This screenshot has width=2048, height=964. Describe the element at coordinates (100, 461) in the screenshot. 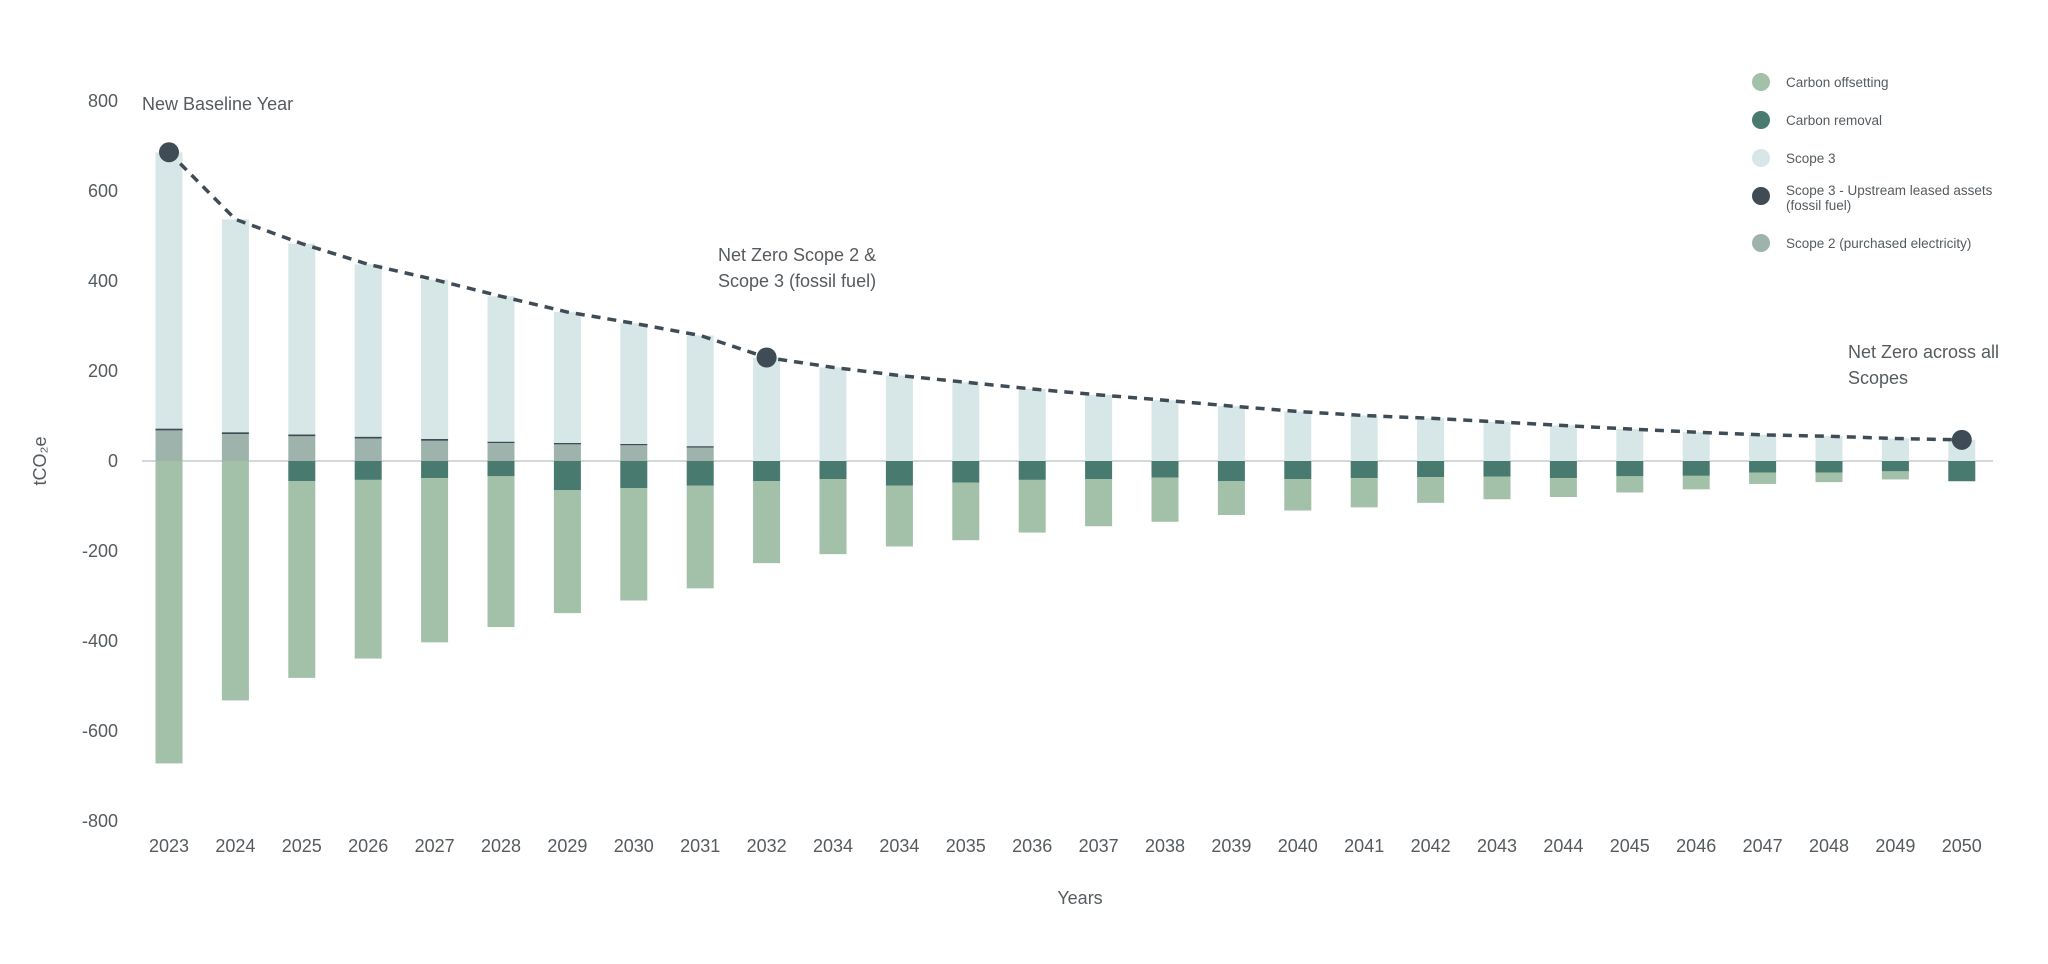

I see `y-axis-ticks: 800 600 400 200 0 -200 -400 -600 -800` at that location.